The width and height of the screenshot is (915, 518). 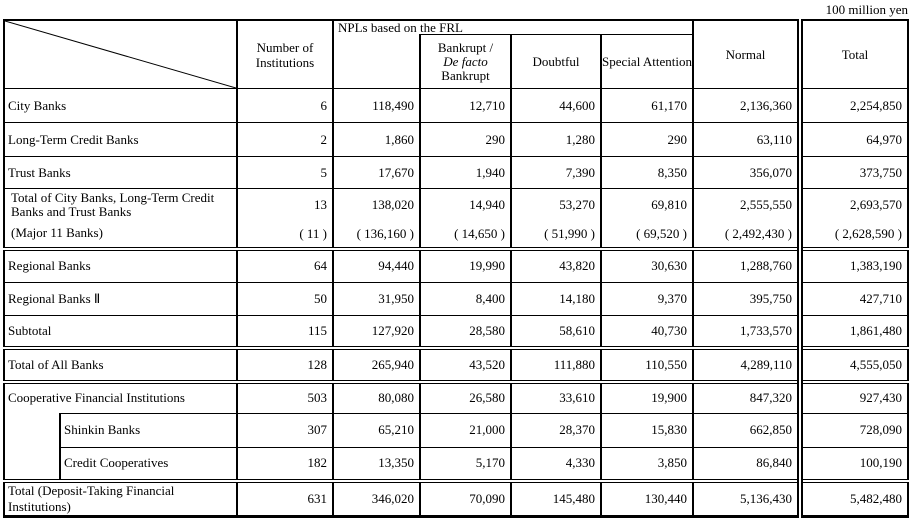 I want to click on value-cell: 503, so click(x=285, y=397).